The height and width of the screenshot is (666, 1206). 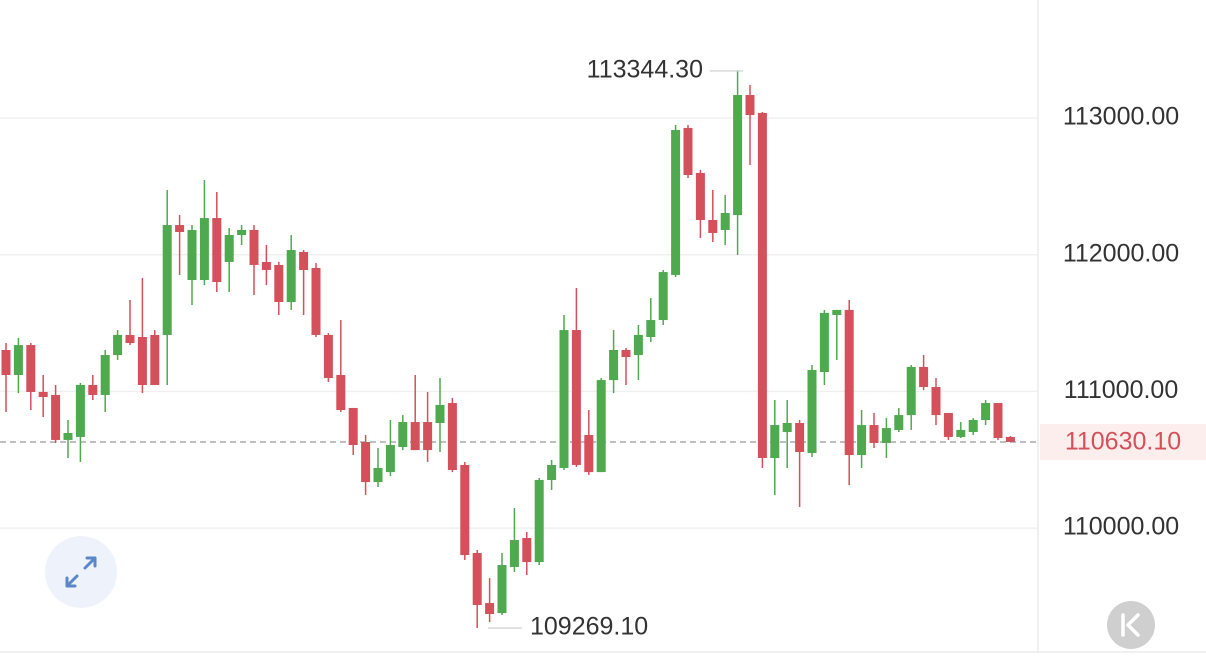 I want to click on expand-button-bg, so click(x=81, y=572).